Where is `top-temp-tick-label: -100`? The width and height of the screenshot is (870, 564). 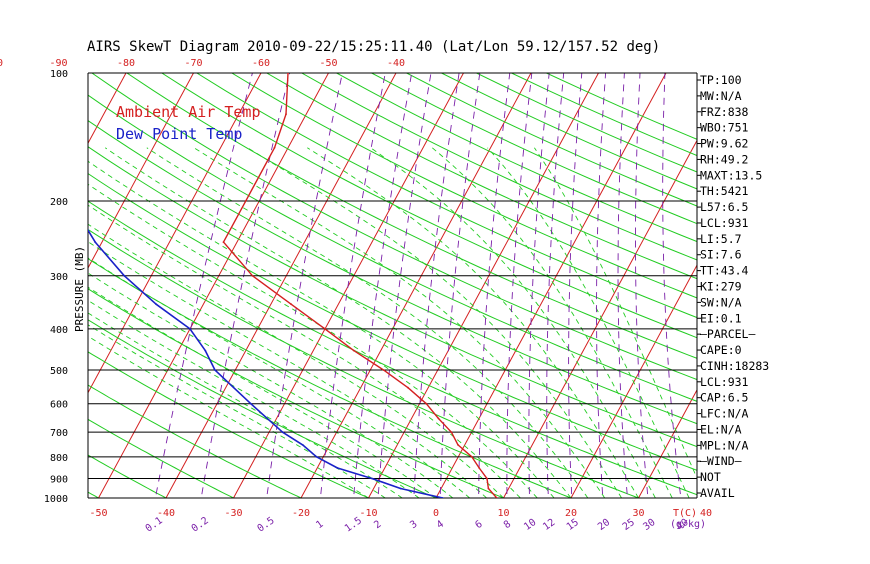 top-temp-tick-label: -100 is located at coordinates (1, 63).